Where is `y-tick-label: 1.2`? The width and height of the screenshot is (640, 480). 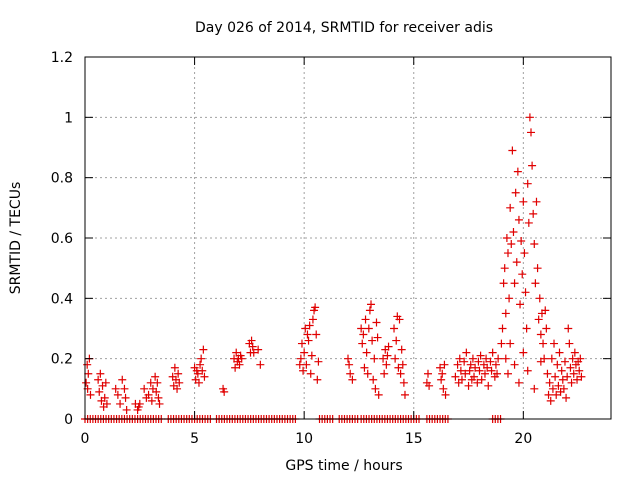
y-tick-label: 1.2 is located at coordinates (62, 58).